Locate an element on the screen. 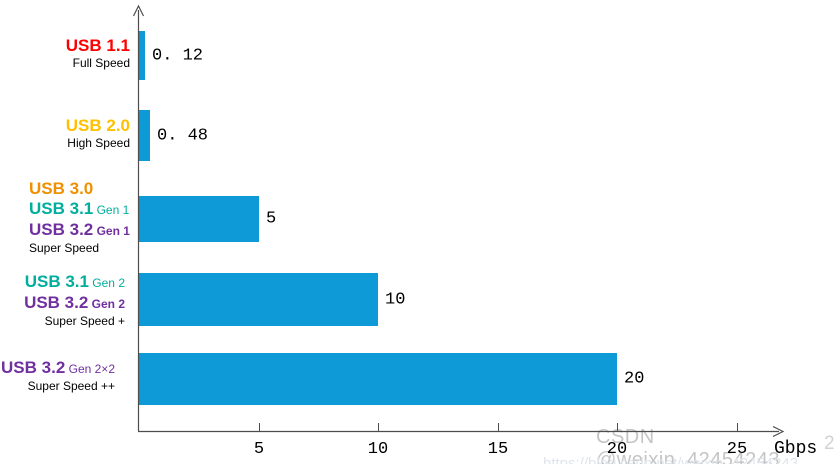 This screenshot has width=836, height=464. category-label-line: USB 1.1 is located at coordinates (98, 46).